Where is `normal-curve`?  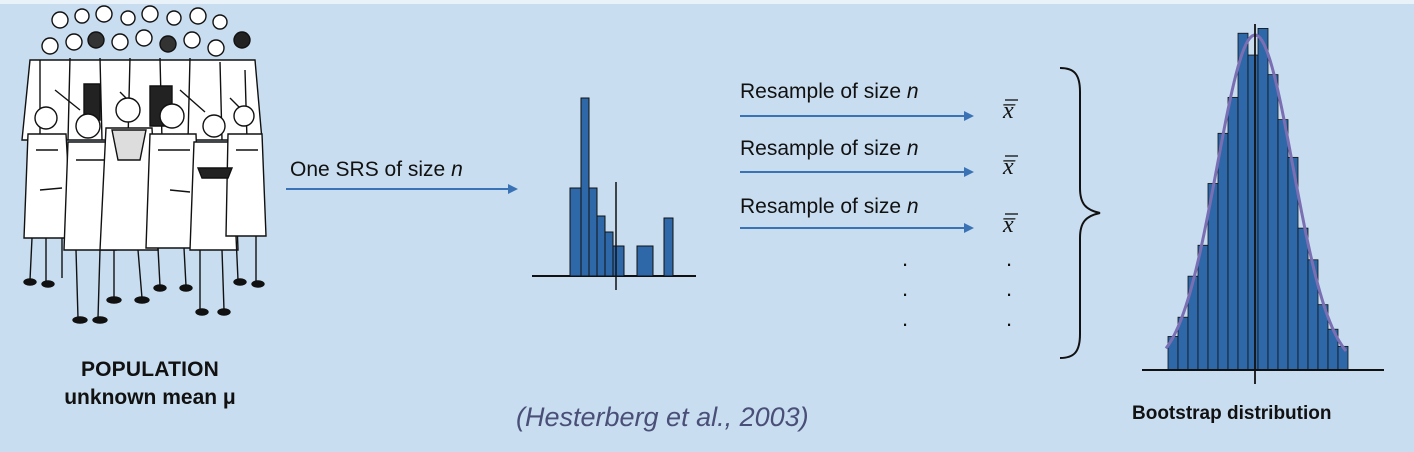 normal-curve is located at coordinates (1256, 192).